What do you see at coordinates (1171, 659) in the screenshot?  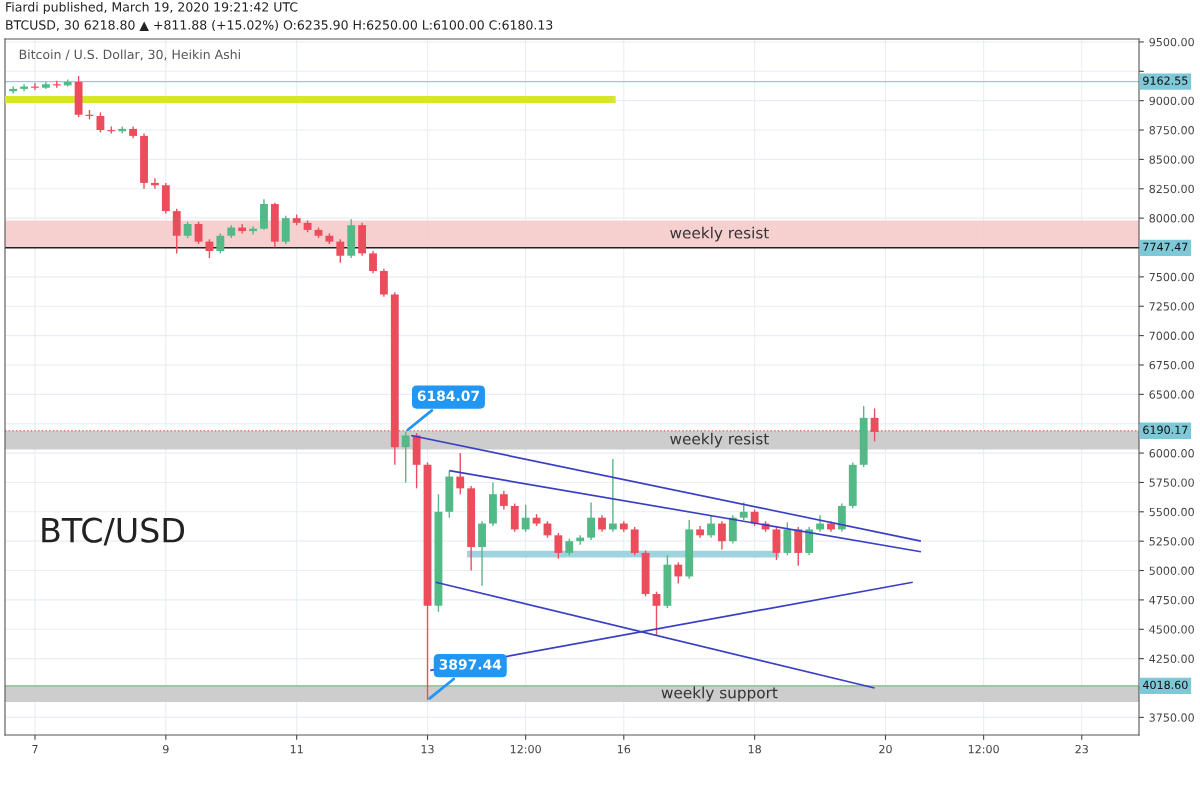 I see `y-tick-label: 4250.00` at bounding box center [1171, 659].